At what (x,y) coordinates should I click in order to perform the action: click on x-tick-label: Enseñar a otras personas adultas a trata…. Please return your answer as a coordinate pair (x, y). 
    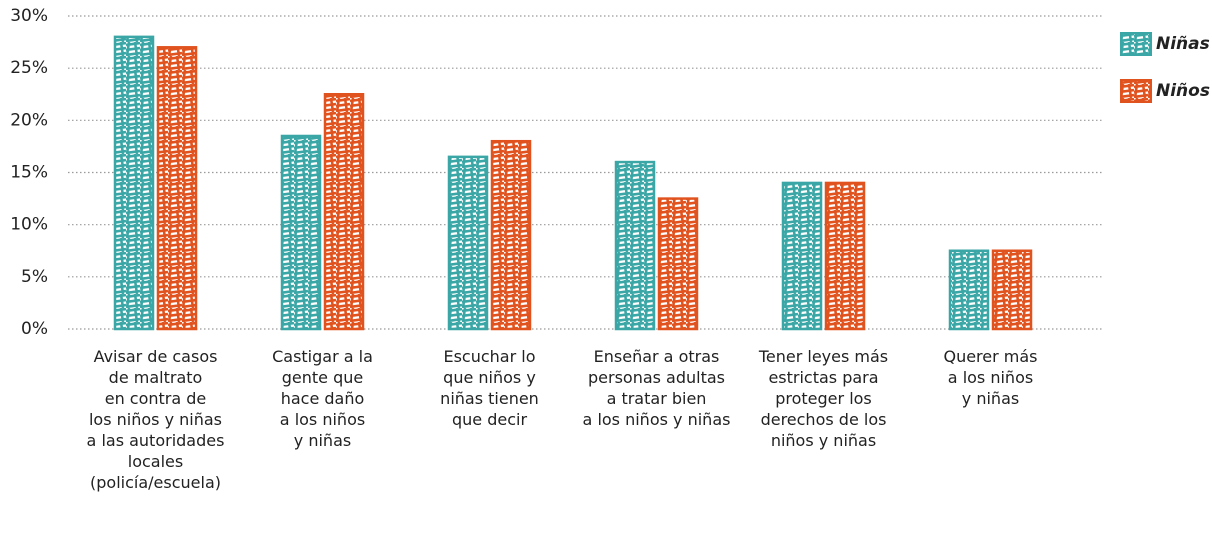
    Looking at the image, I should click on (656, 388).